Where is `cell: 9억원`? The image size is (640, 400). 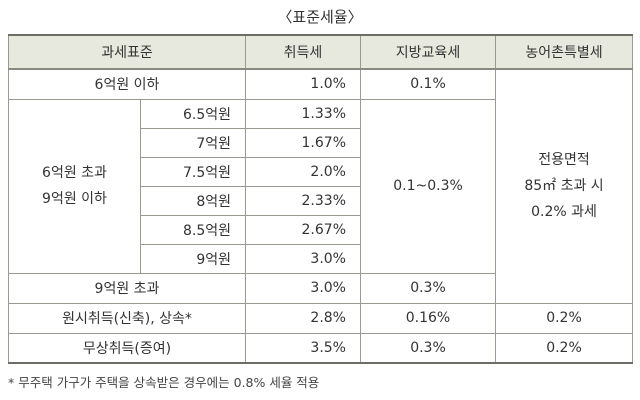 cell: 9억원 is located at coordinates (193, 258).